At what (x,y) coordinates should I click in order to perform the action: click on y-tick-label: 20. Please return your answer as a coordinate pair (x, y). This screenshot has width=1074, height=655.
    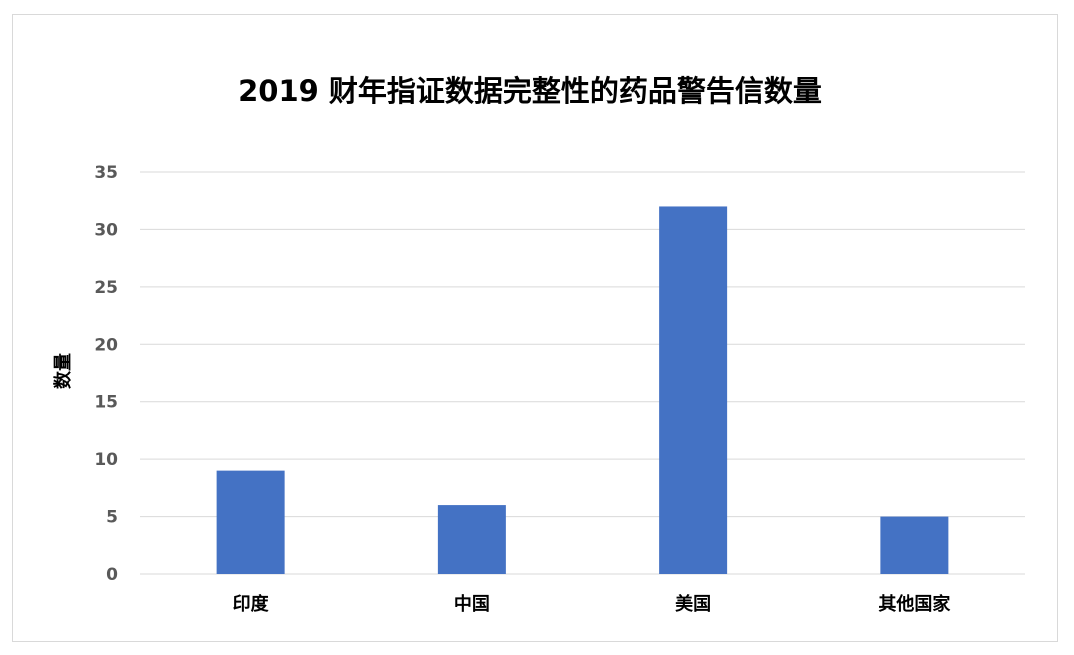
    Looking at the image, I should click on (106, 345).